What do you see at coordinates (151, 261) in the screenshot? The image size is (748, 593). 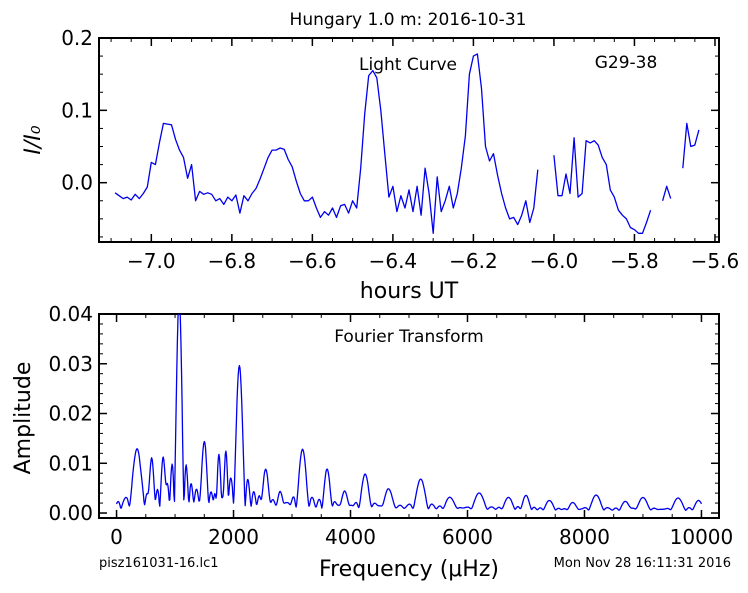 I see `lc-xtick-label: −7.0` at bounding box center [151, 261].